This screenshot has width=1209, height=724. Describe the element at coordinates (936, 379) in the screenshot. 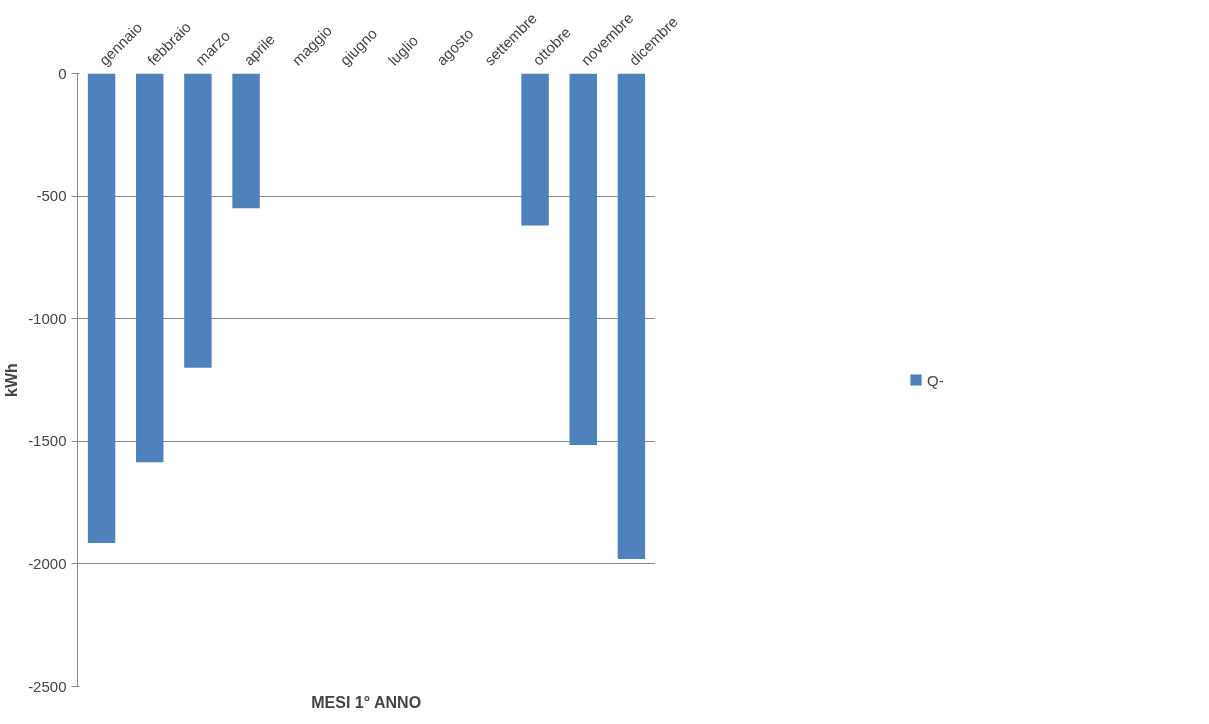

I see `legend-label: Q-` at that location.